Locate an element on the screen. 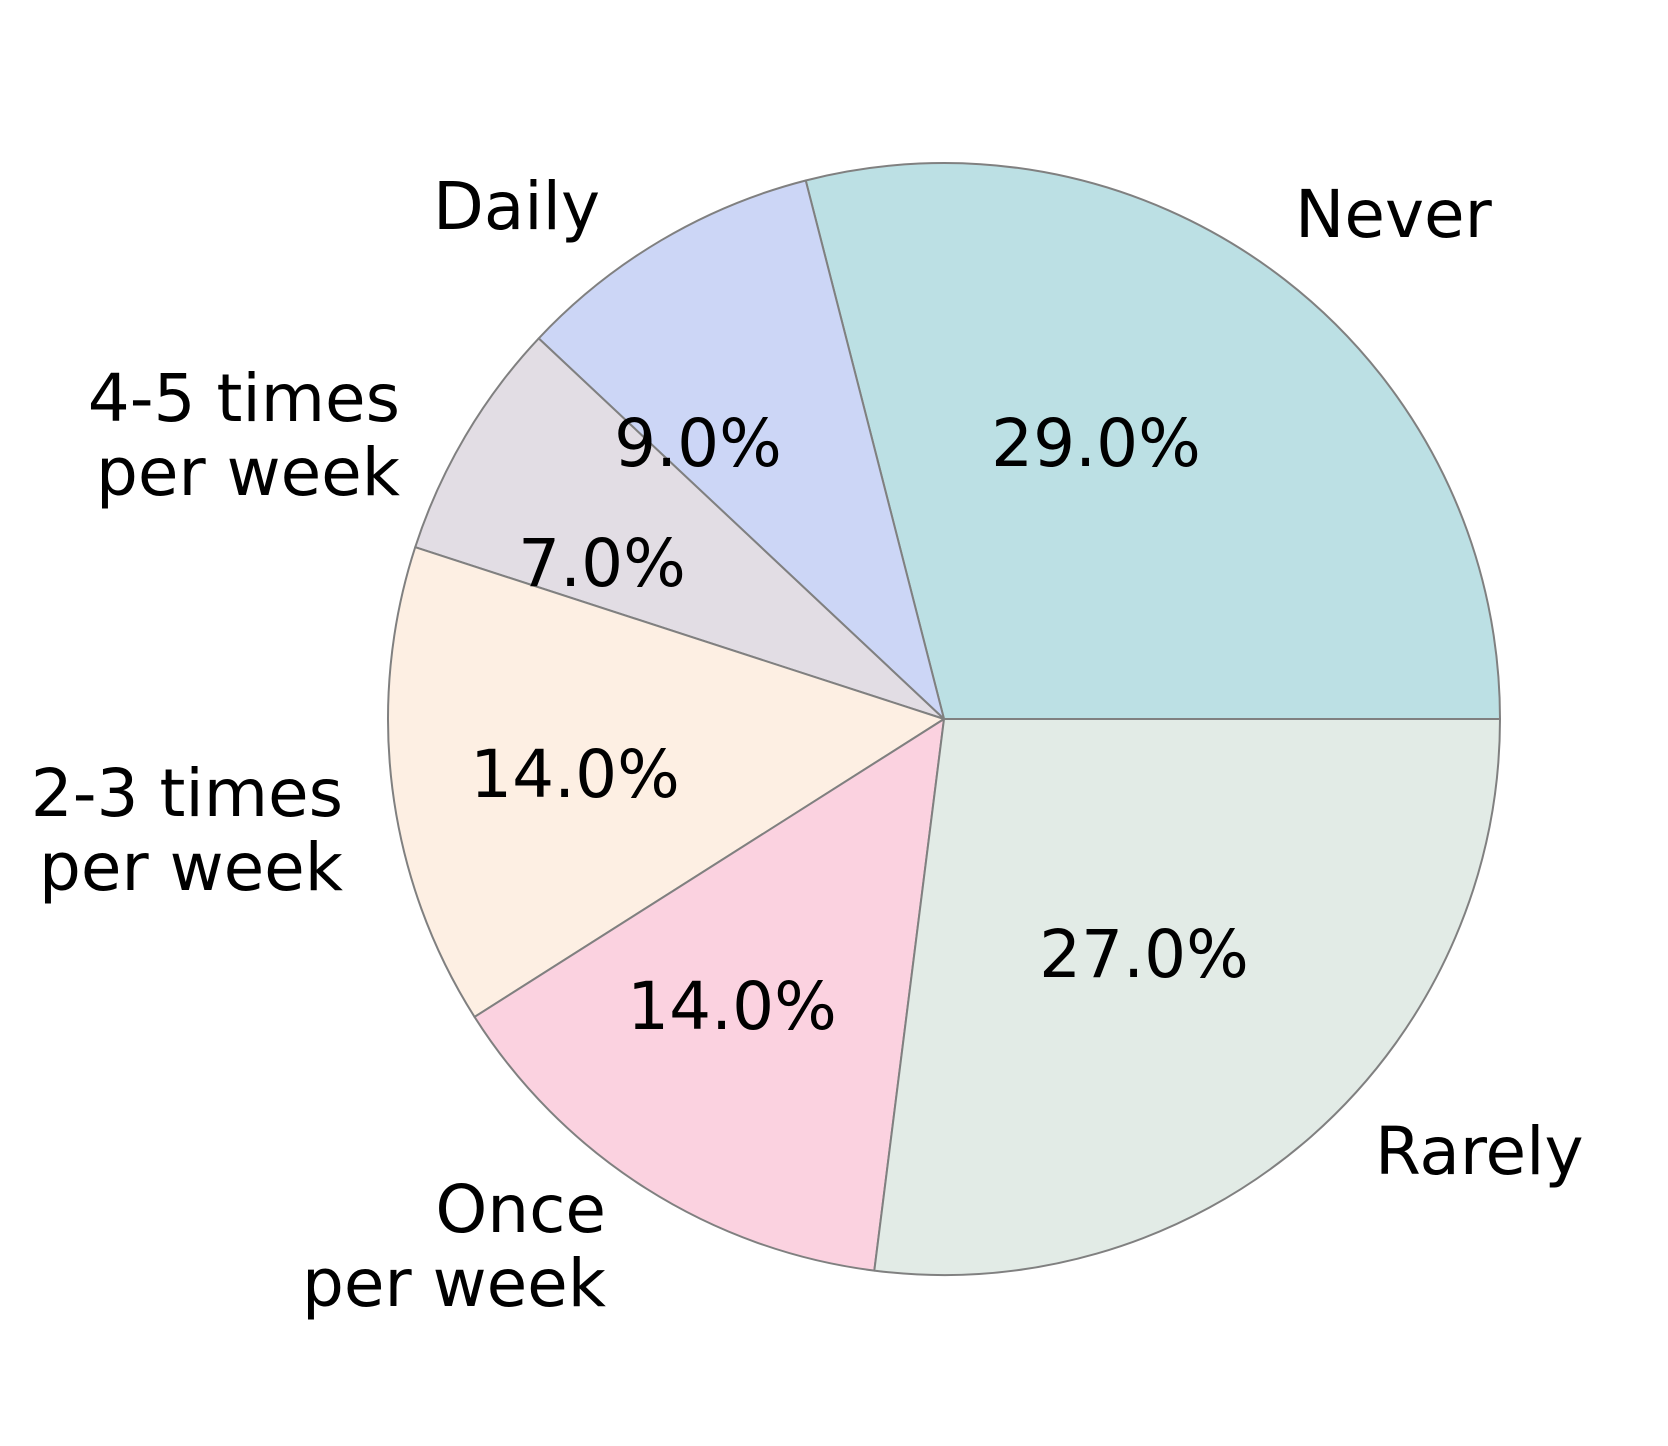 The image size is (1668, 1446). slice-label-4-5-times-per-week: 4-5 times per week is located at coordinates (243, 435).